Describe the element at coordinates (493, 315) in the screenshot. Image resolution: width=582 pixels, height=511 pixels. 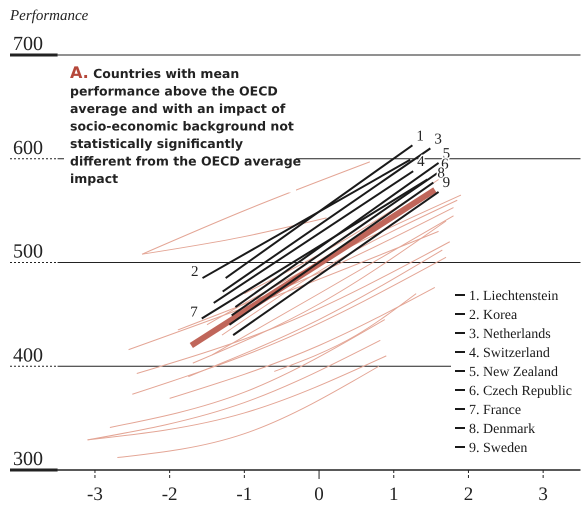
I see `legend-label: 2. Korea` at that location.